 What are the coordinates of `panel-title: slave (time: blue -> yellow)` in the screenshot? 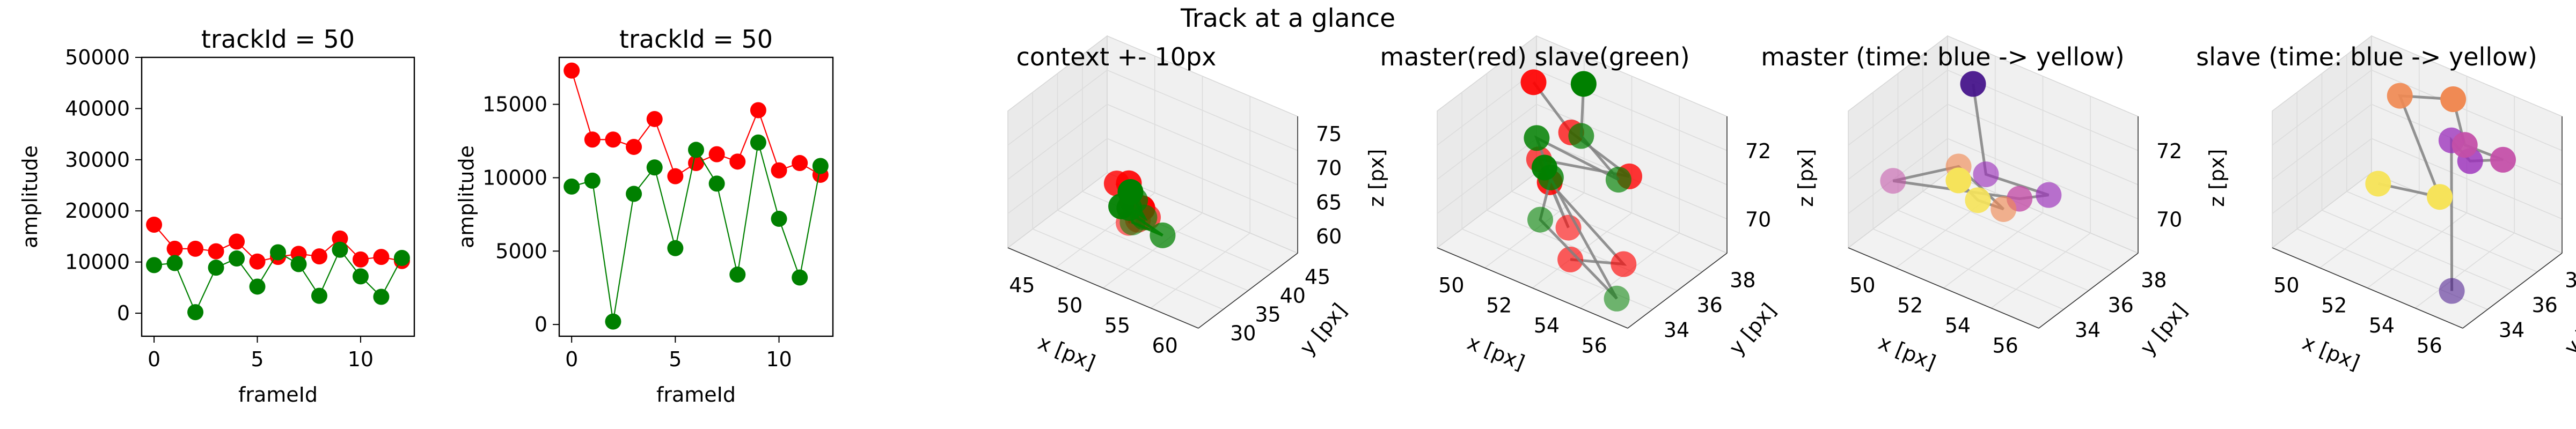 It's located at (2366, 56).